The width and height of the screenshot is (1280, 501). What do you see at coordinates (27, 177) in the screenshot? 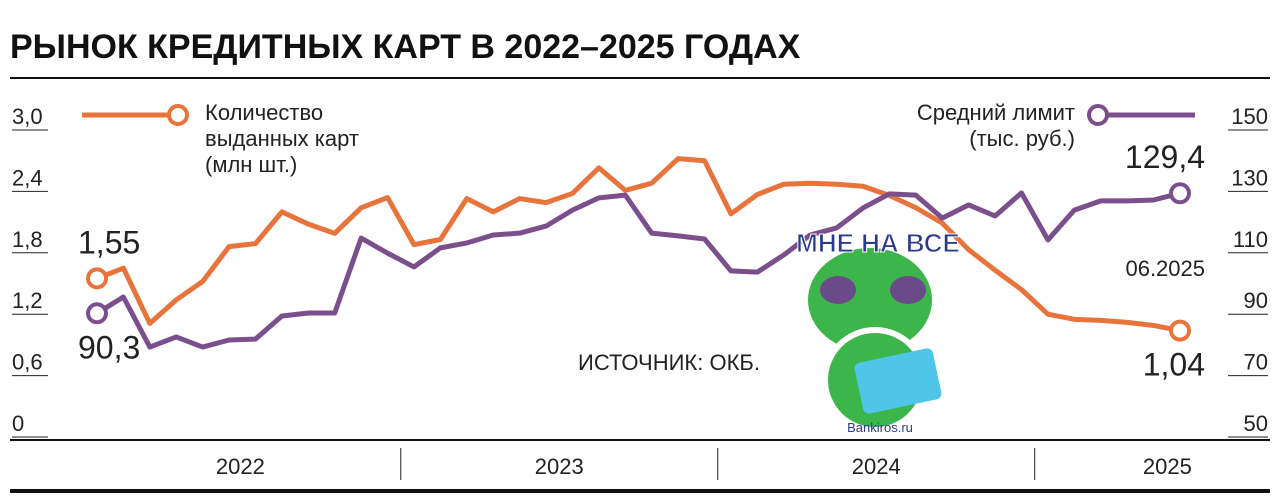
I see `y-tick-label: 2,4` at bounding box center [27, 177].